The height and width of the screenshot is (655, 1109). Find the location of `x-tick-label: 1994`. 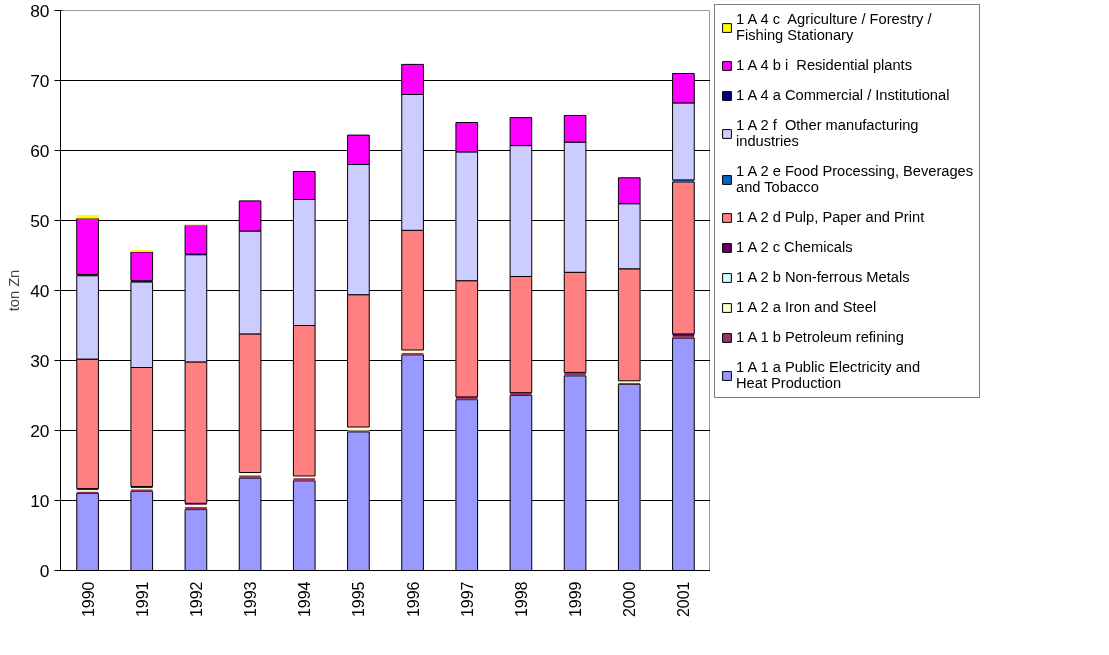

x-tick-label: 1994 is located at coordinates (305, 599).